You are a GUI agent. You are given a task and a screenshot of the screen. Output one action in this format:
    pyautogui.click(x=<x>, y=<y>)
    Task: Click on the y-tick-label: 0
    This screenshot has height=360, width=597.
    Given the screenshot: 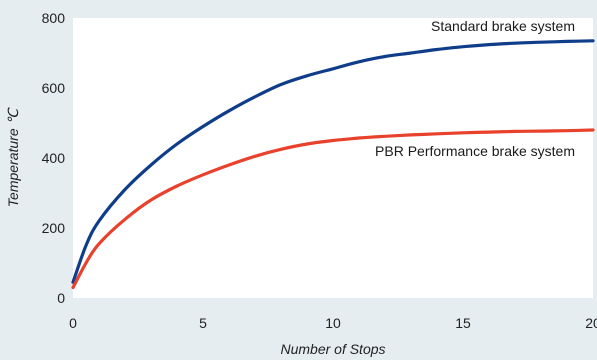 What is the action you would take?
    pyautogui.click(x=61, y=298)
    